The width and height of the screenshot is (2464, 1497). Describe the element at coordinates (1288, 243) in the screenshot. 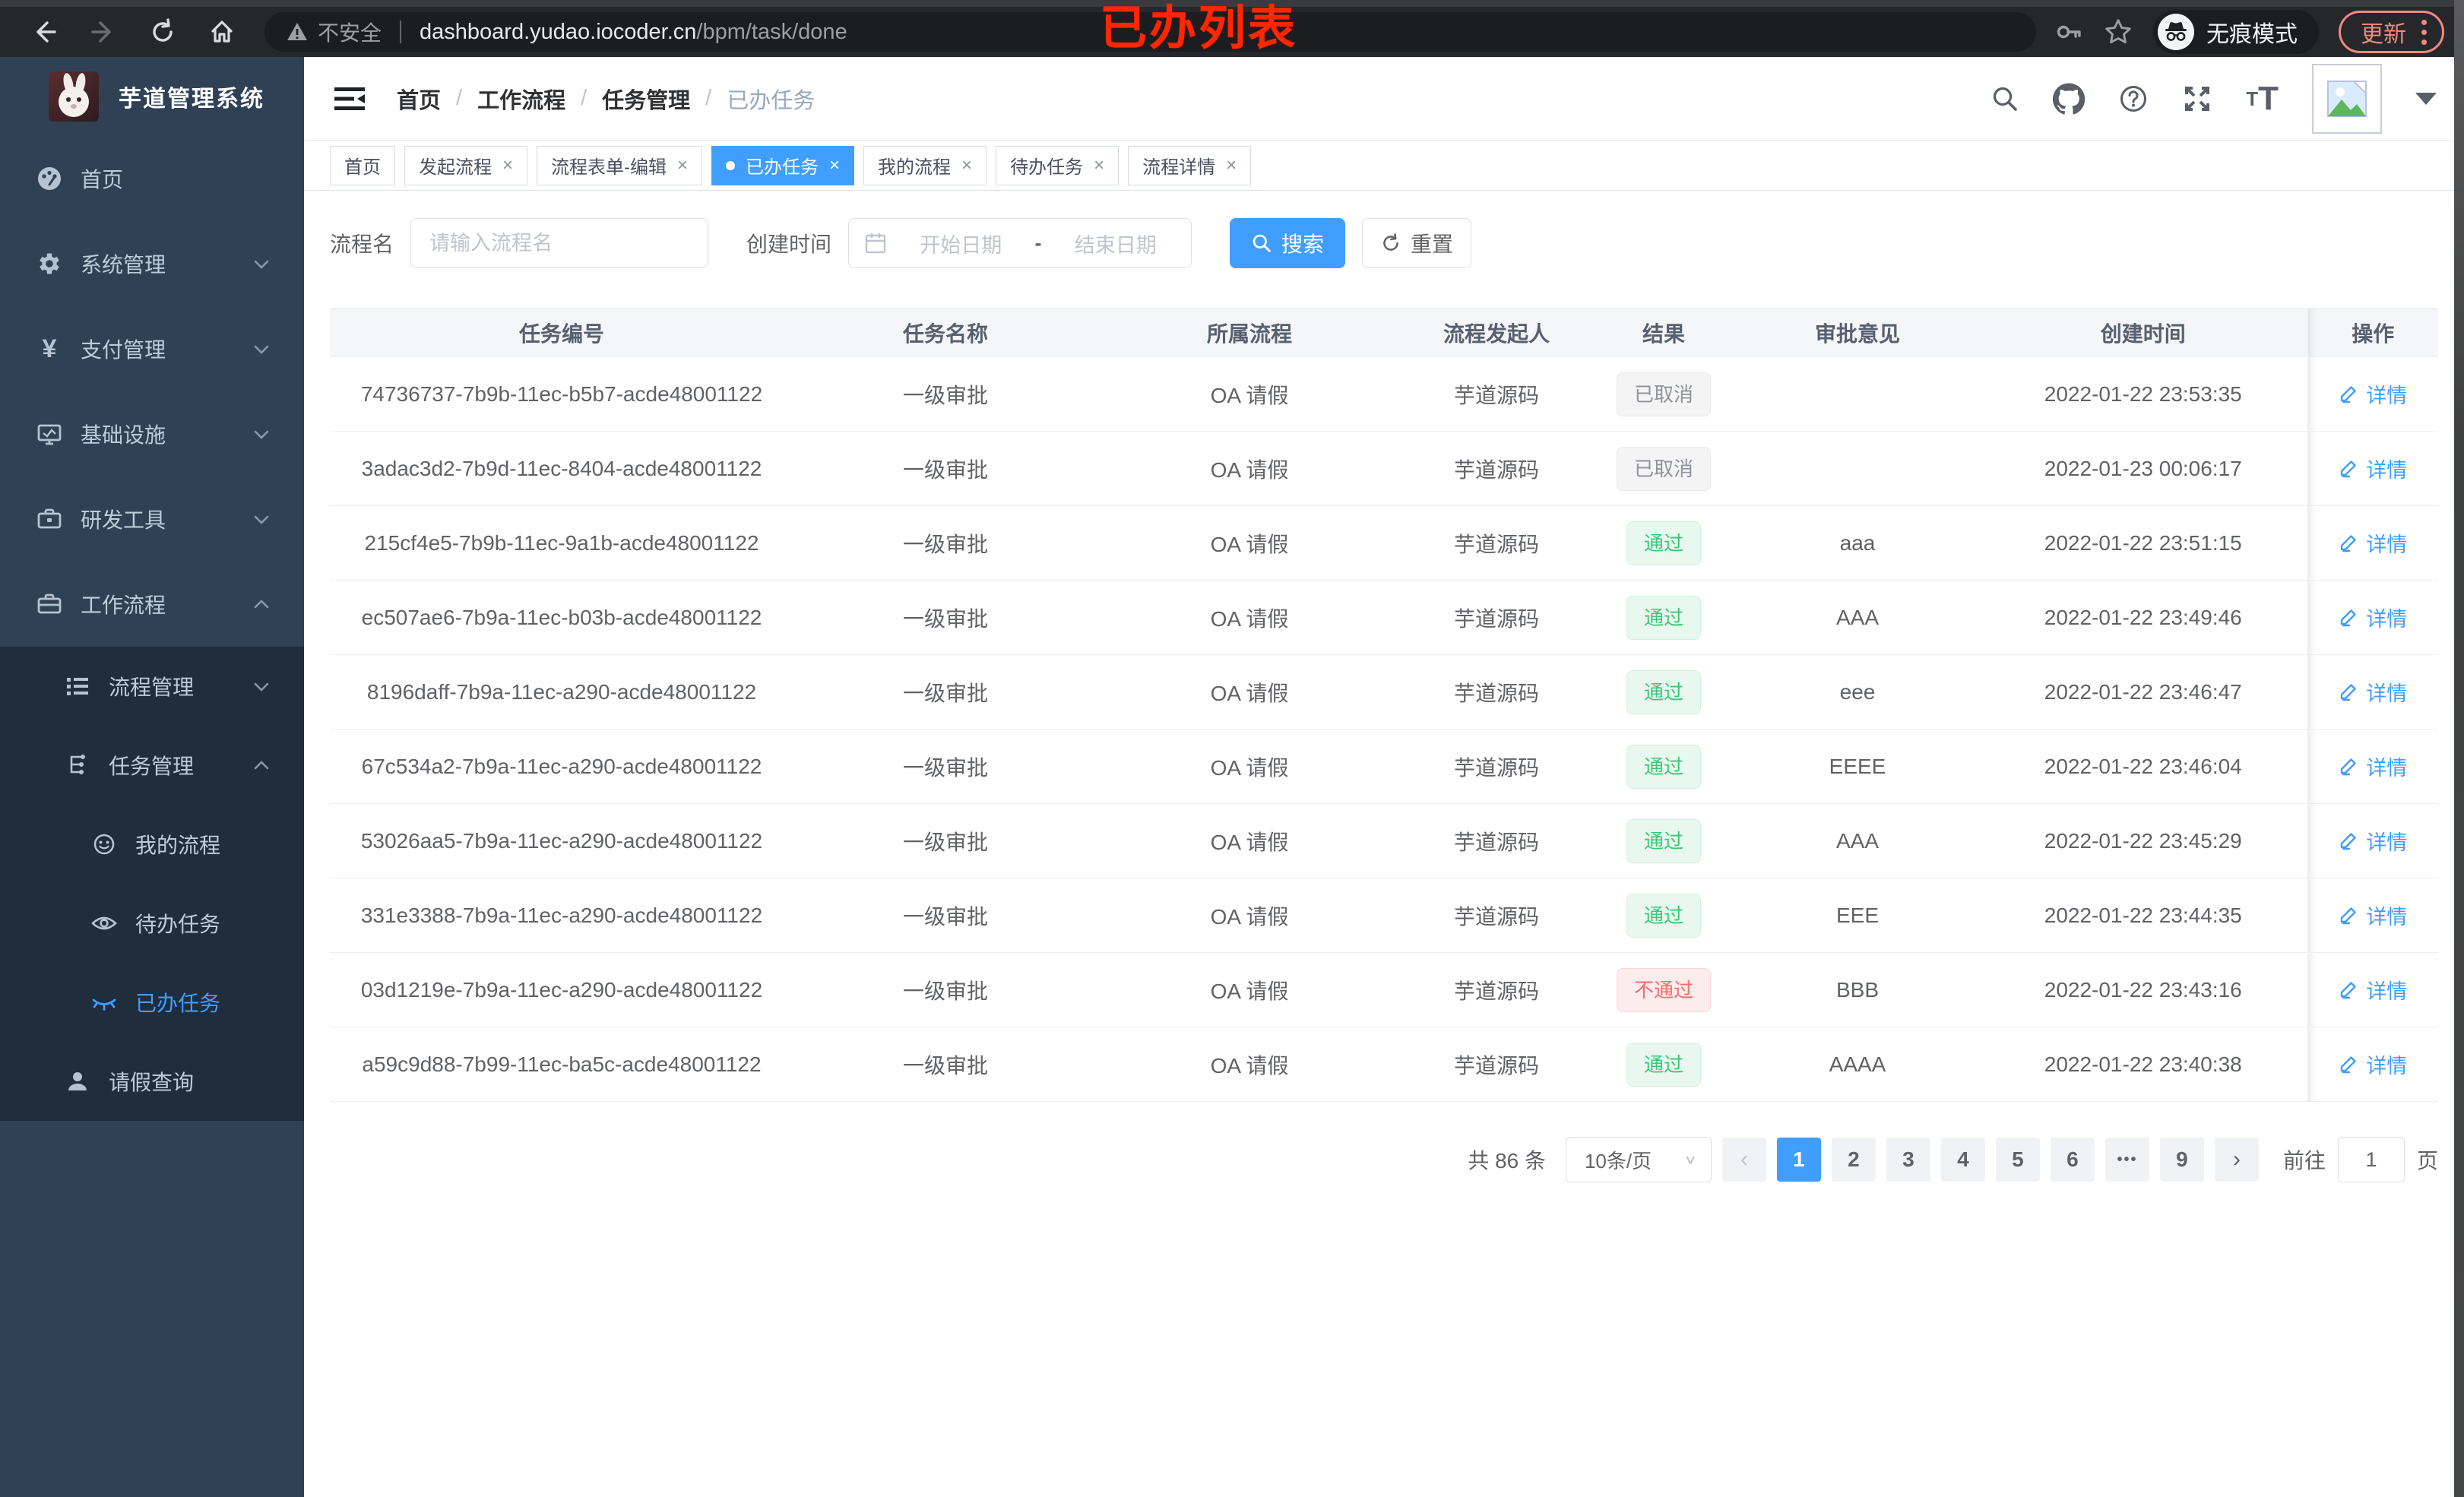

I see `search-button: 搜索` at that location.